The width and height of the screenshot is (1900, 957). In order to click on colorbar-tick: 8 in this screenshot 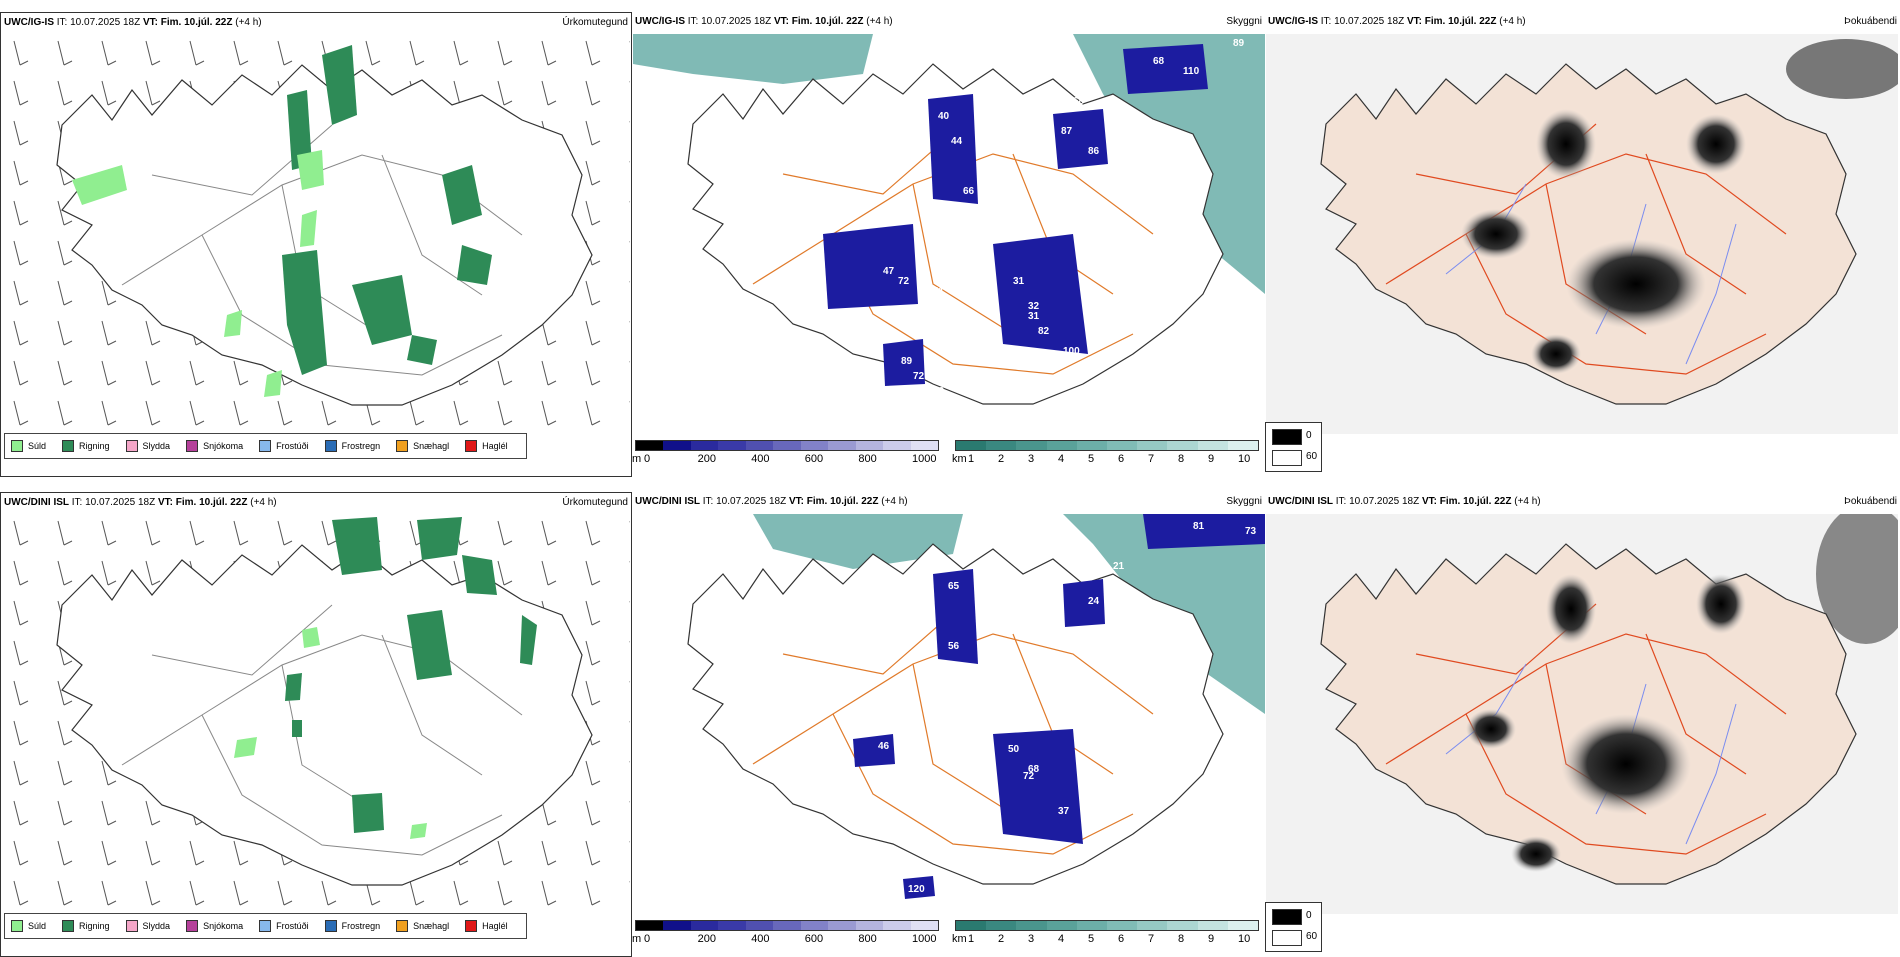, I will do `click(1181, 939)`.